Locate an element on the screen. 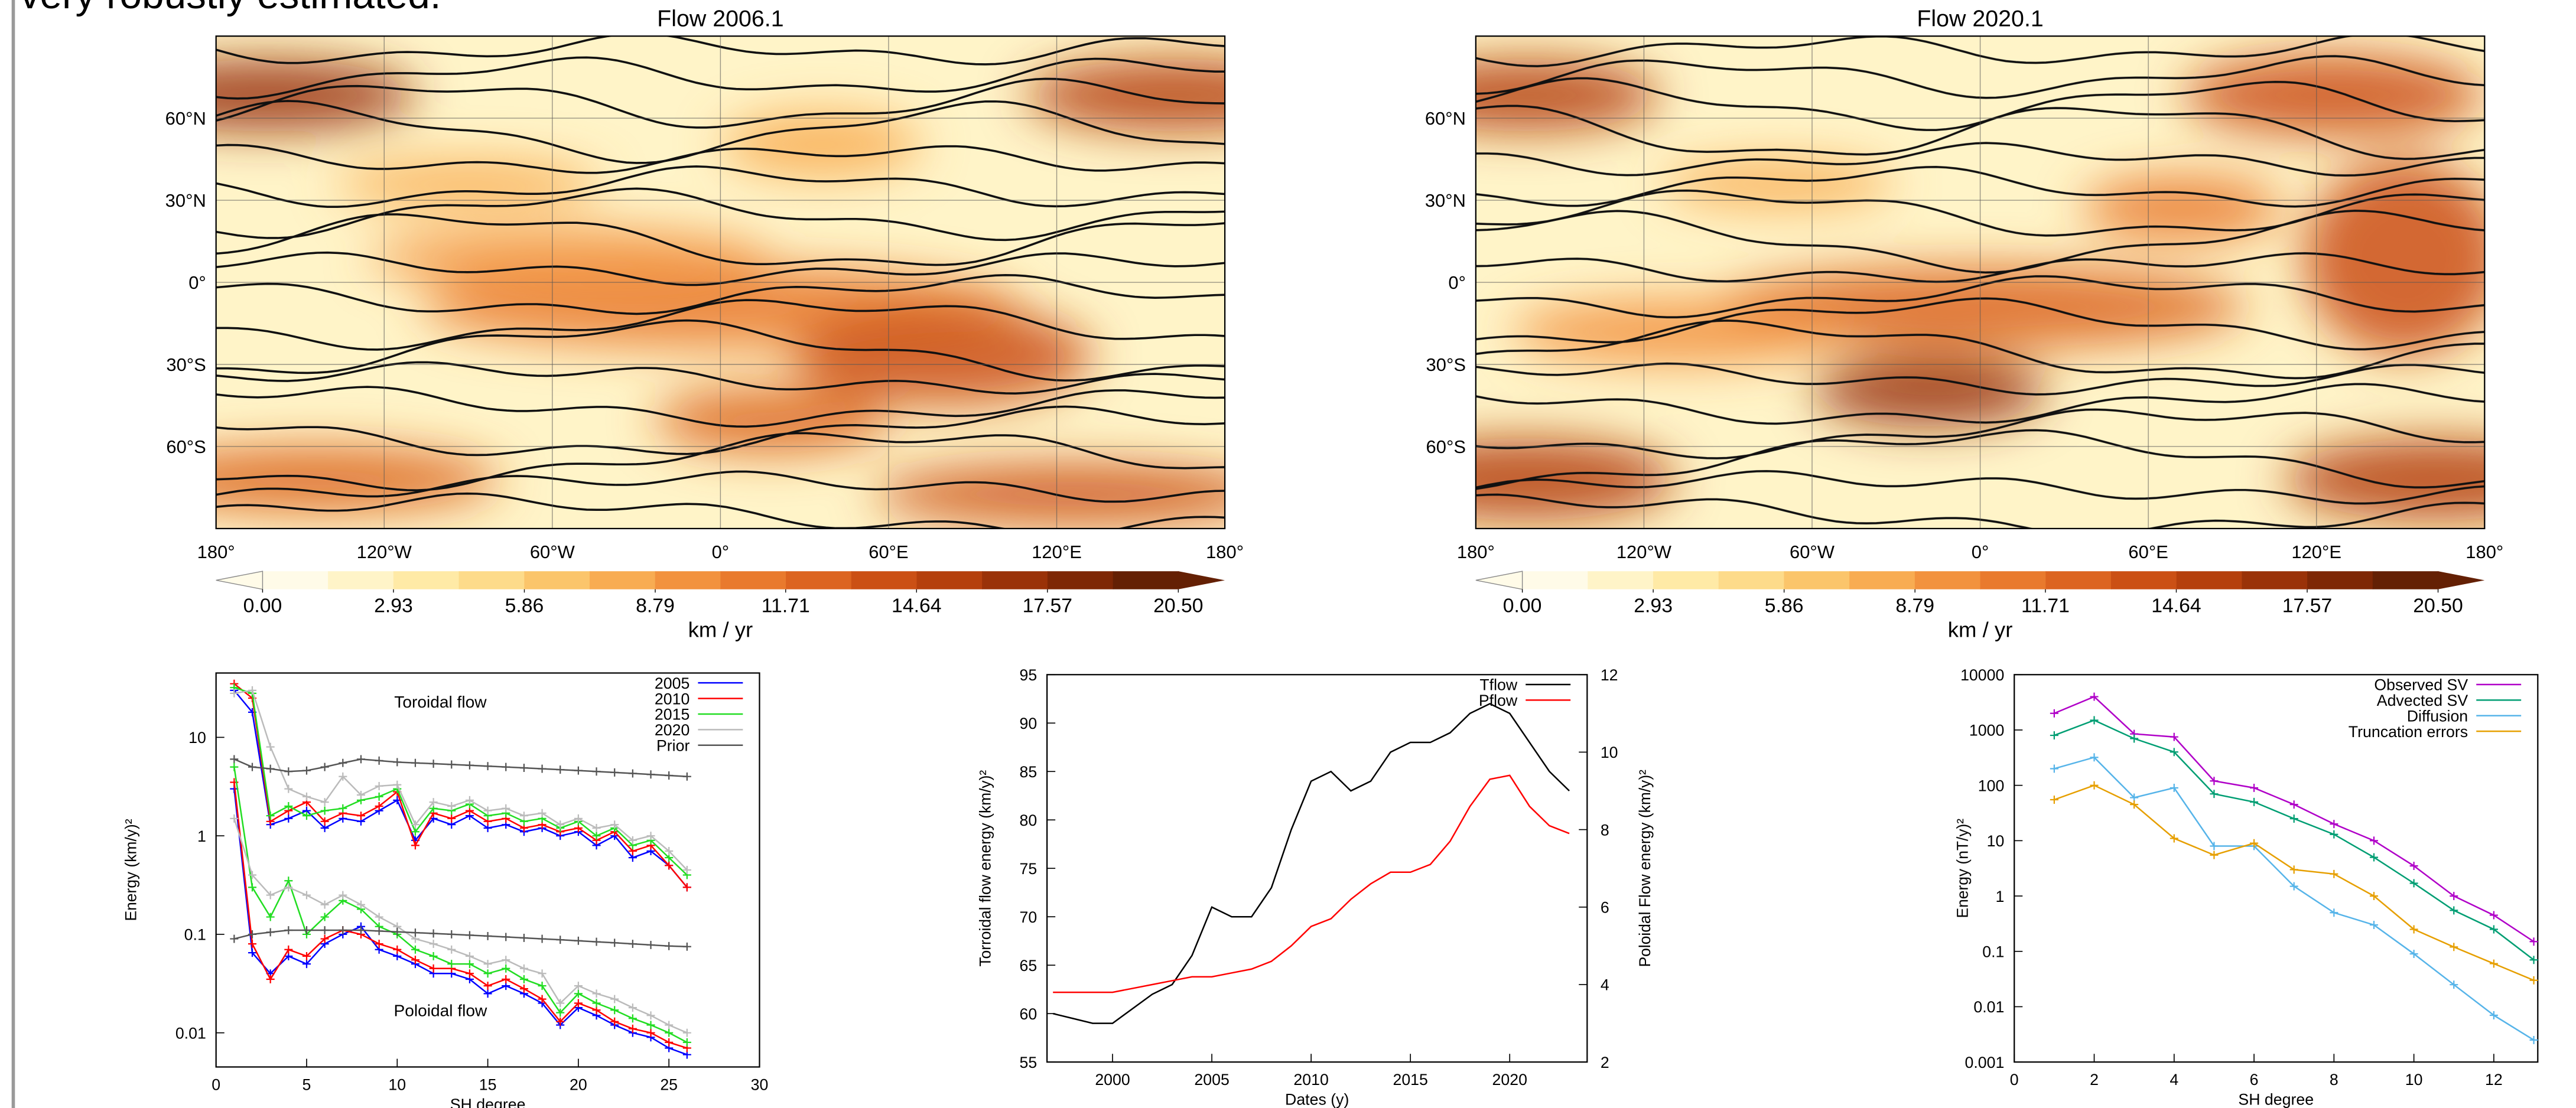 The width and height of the screenshot is (2576, 1108). colorbar-tick-label: 2.93 is located at coordinates (1653, 606).